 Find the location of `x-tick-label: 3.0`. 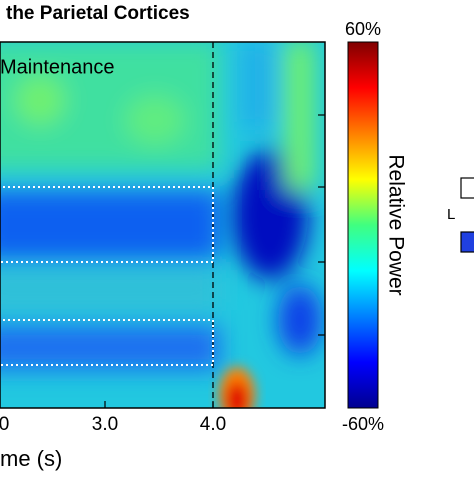

x-tick-label: 3.0 is located at coordinates (105, 424).